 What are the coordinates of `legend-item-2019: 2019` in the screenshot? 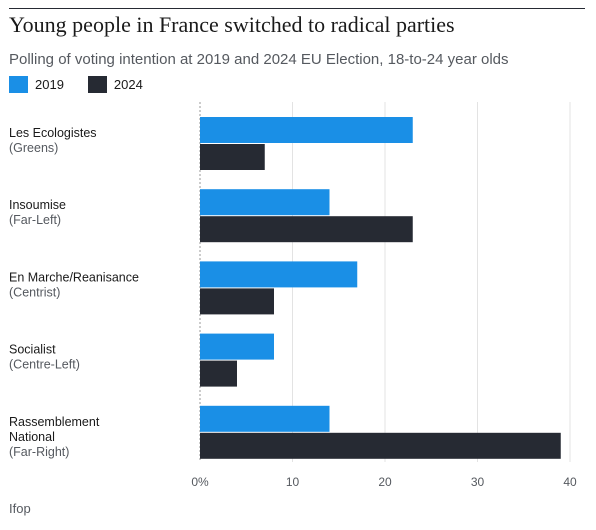 It's located at (36, 84).